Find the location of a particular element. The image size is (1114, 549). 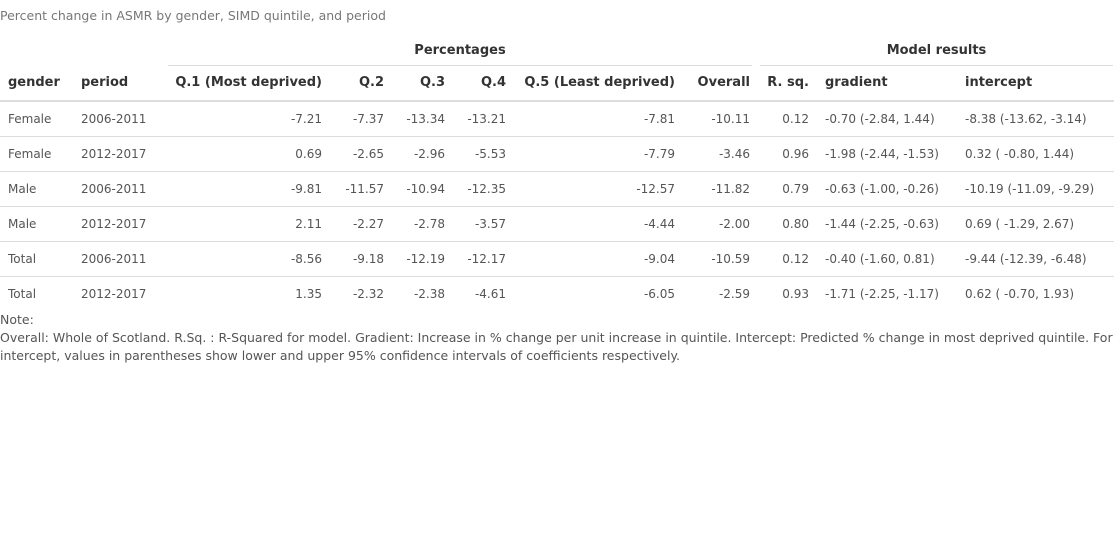

cell-intercept: -8.38 (-13.62, -3.14) is located at coordinates (1026, 119).